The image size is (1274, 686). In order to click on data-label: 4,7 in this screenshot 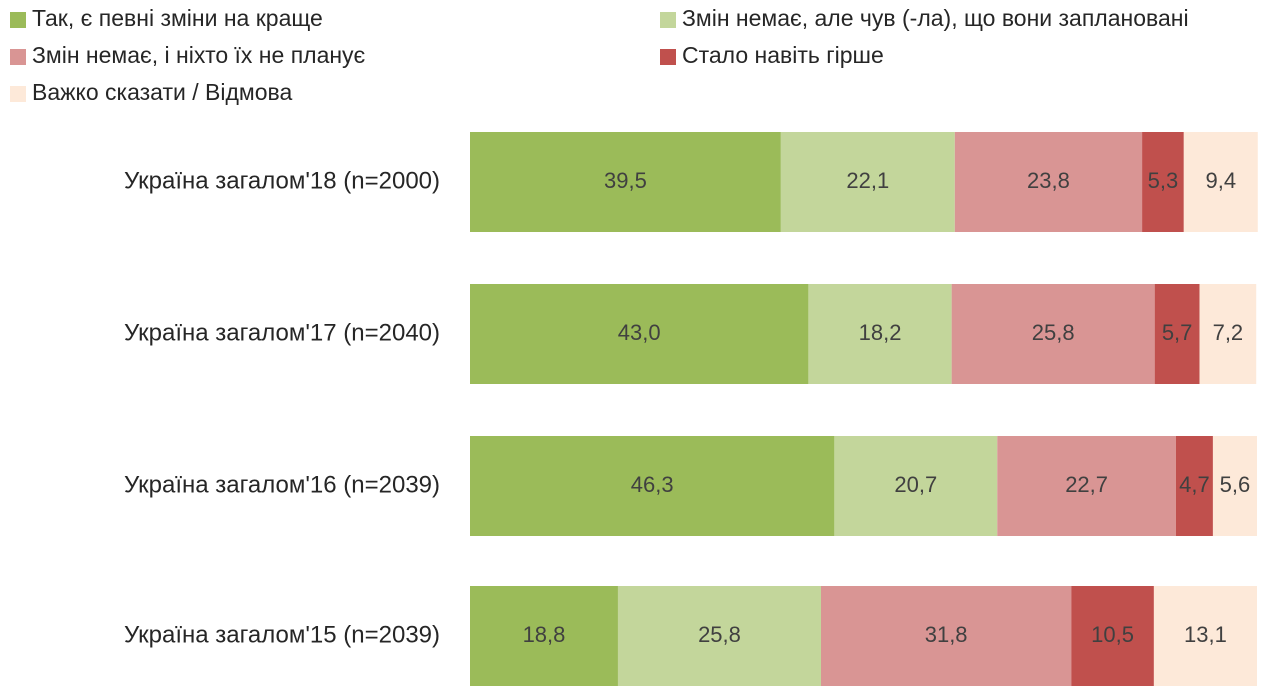, I will do `click(1194, 484)`.